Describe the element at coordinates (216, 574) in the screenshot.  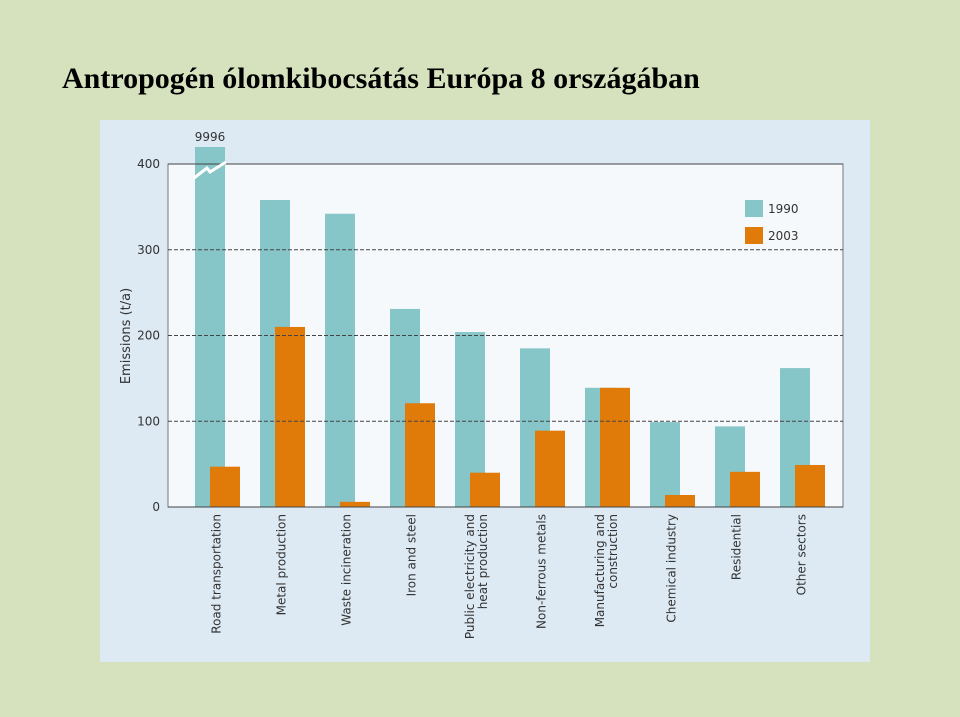
I see `x-tick-label: Road transportation` at that location.